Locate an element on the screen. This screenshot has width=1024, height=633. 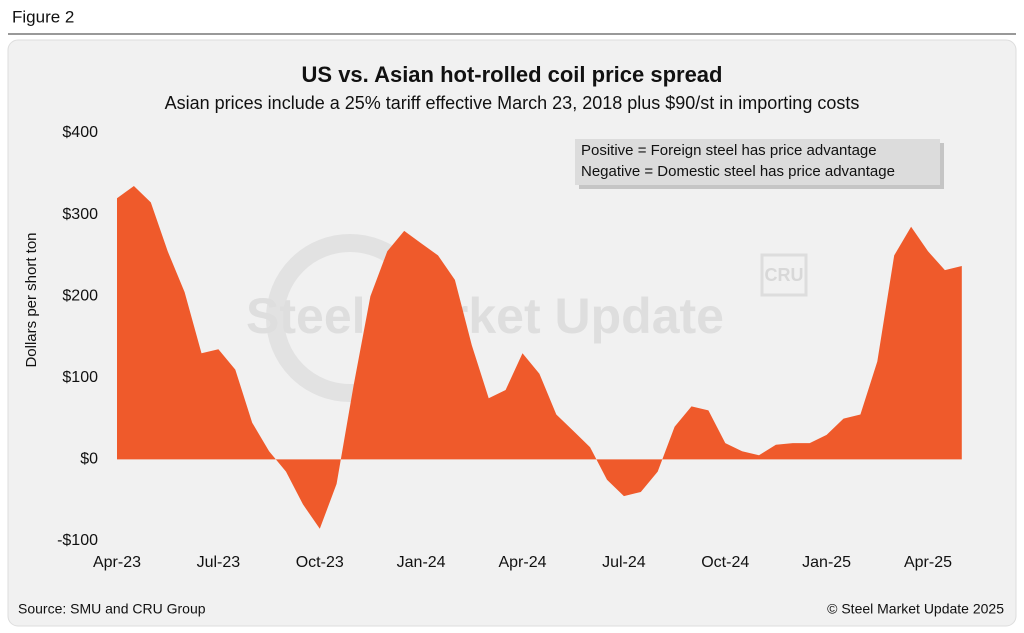
annotation-box is located at coordinates (757, 162).